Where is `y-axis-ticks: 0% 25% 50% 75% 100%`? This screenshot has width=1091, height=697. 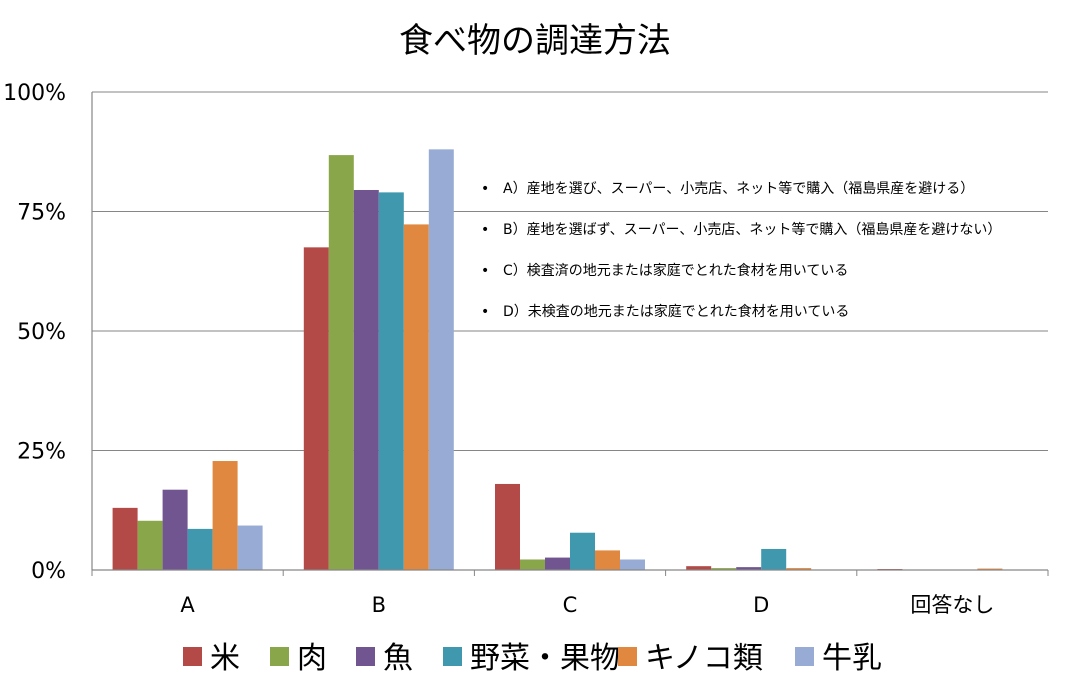 y-axis-ticks: 0% 25% 50% 75% 100% is located at coordinates (34, 332).